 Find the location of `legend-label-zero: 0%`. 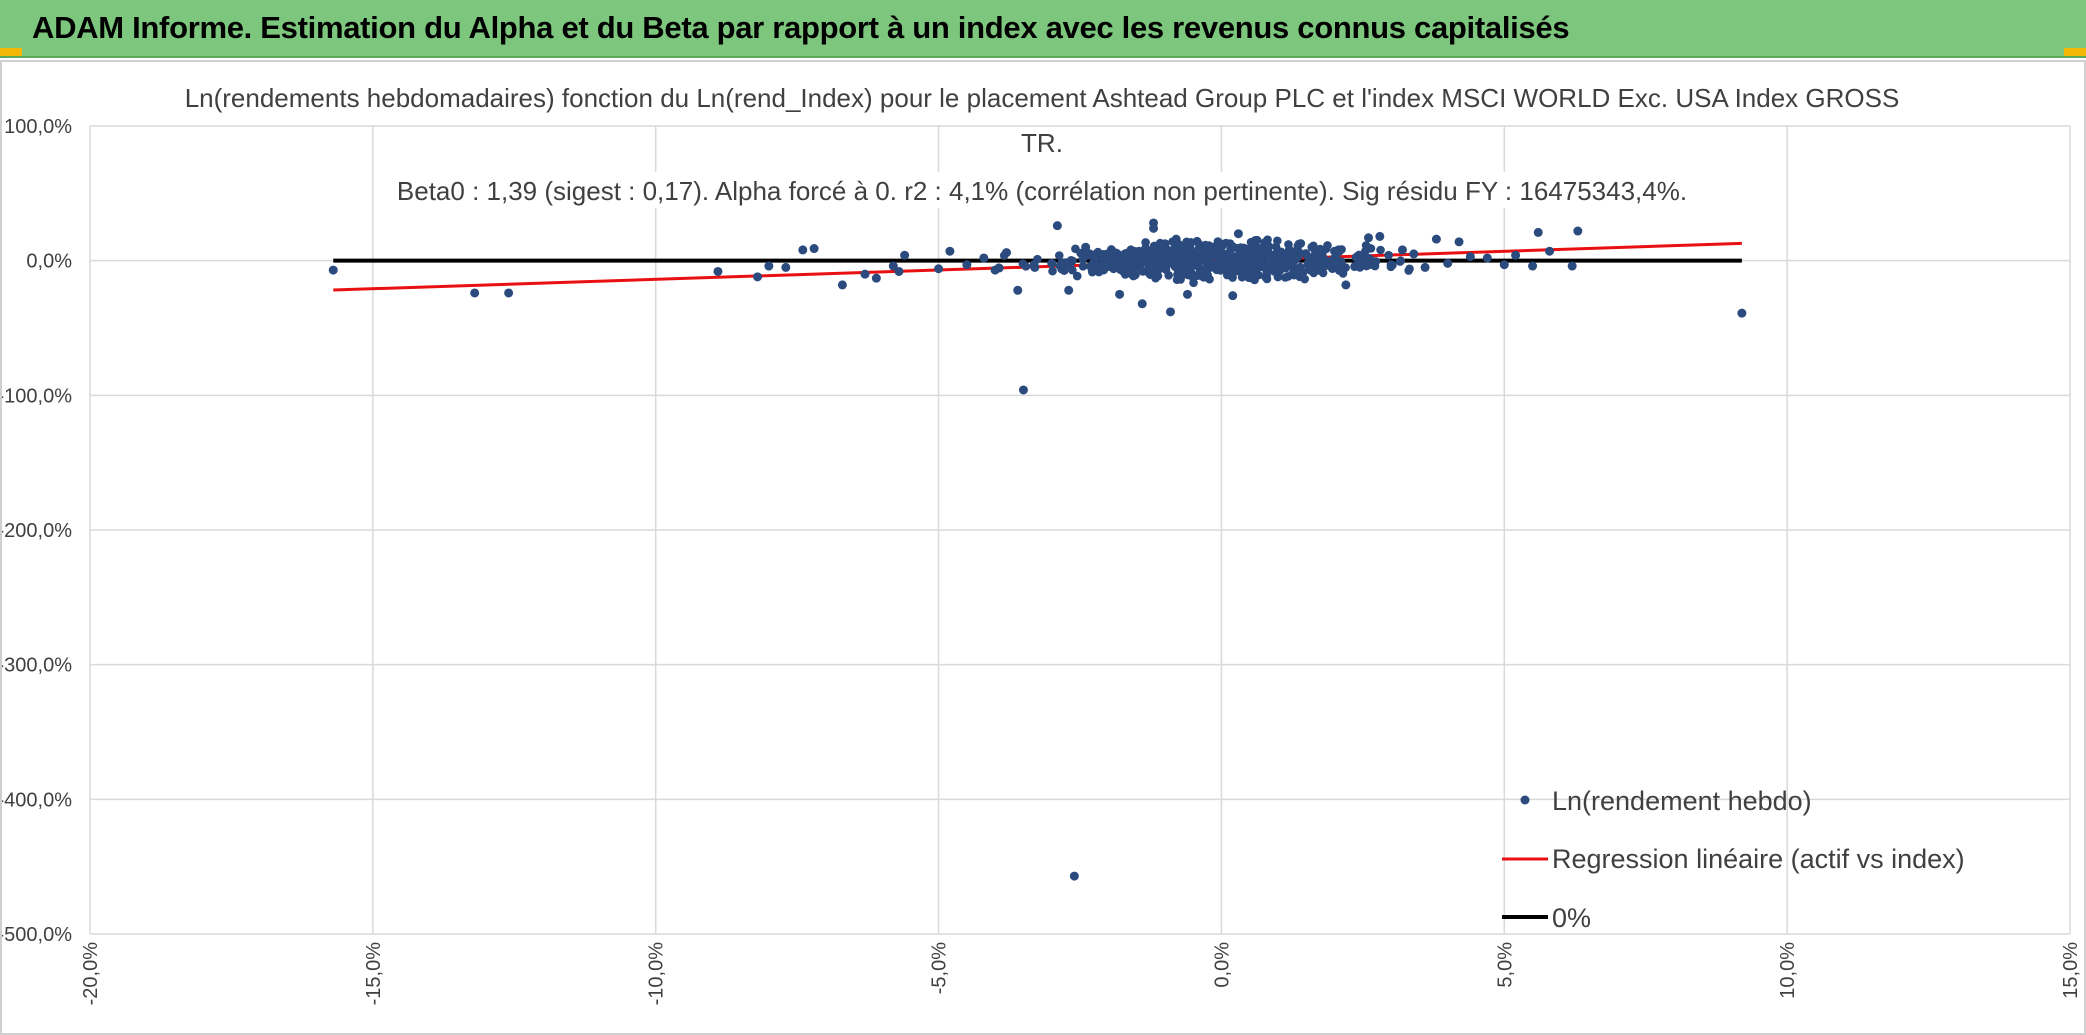

legend-label-zero: 0% is located at coordinates (1571, 918).